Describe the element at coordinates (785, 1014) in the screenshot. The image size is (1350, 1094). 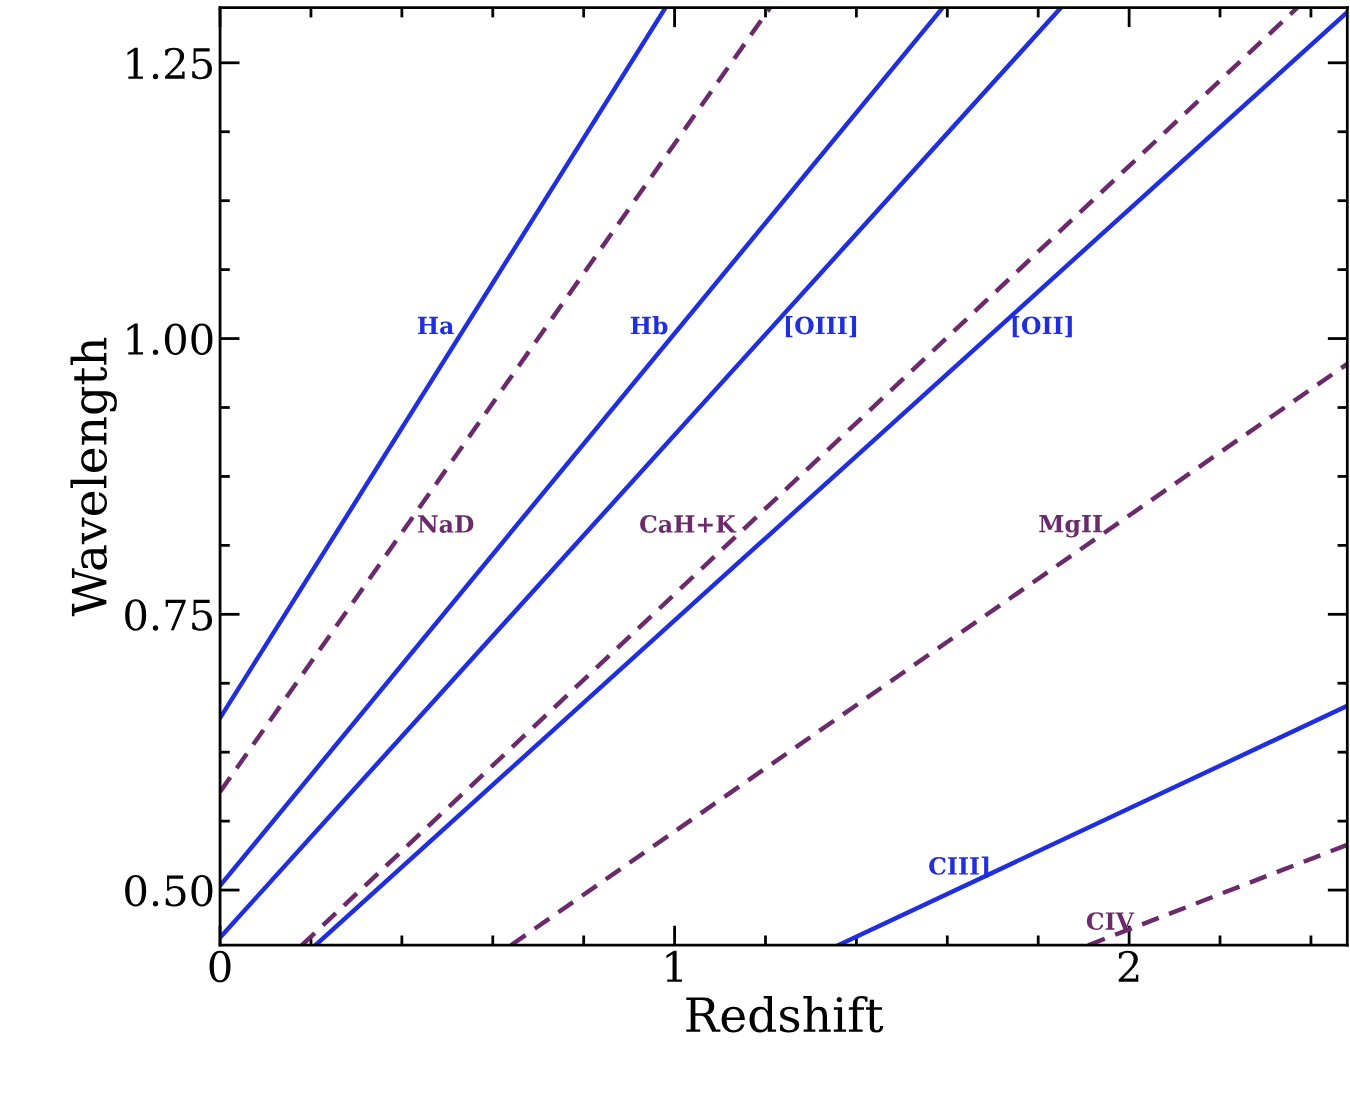
I see `x-axis-title: Redshift` at that location.